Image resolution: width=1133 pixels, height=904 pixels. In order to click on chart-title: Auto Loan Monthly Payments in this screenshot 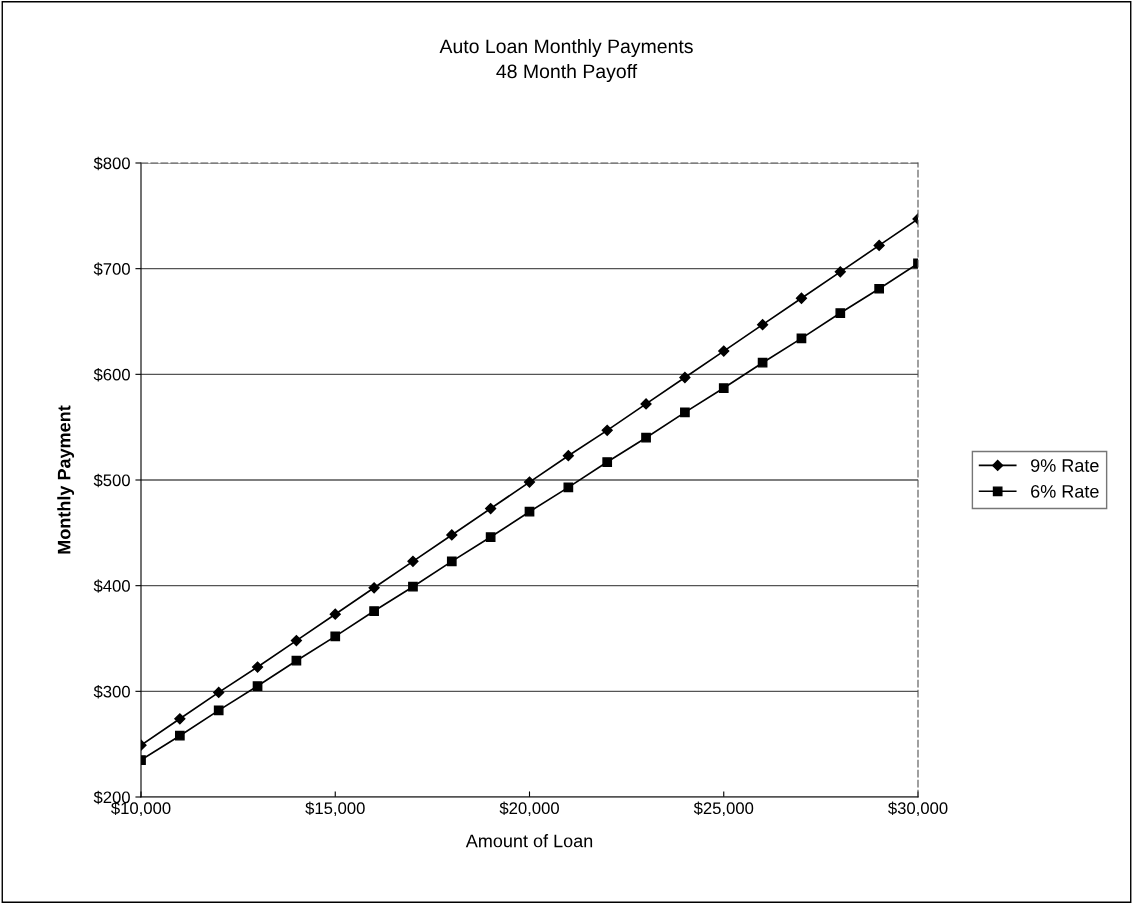, I will do `click(566, 48)`.